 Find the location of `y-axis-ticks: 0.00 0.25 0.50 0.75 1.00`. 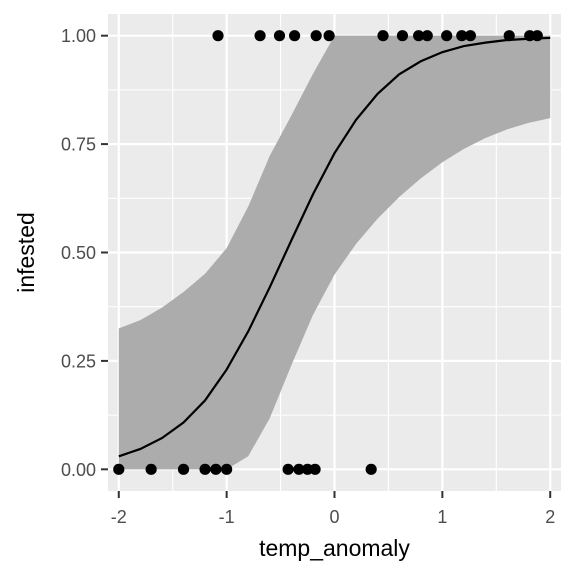

y-axis-ticks: 0.00 0.25 0.50 0.75 1.00 is located at coordinates (84, 253).